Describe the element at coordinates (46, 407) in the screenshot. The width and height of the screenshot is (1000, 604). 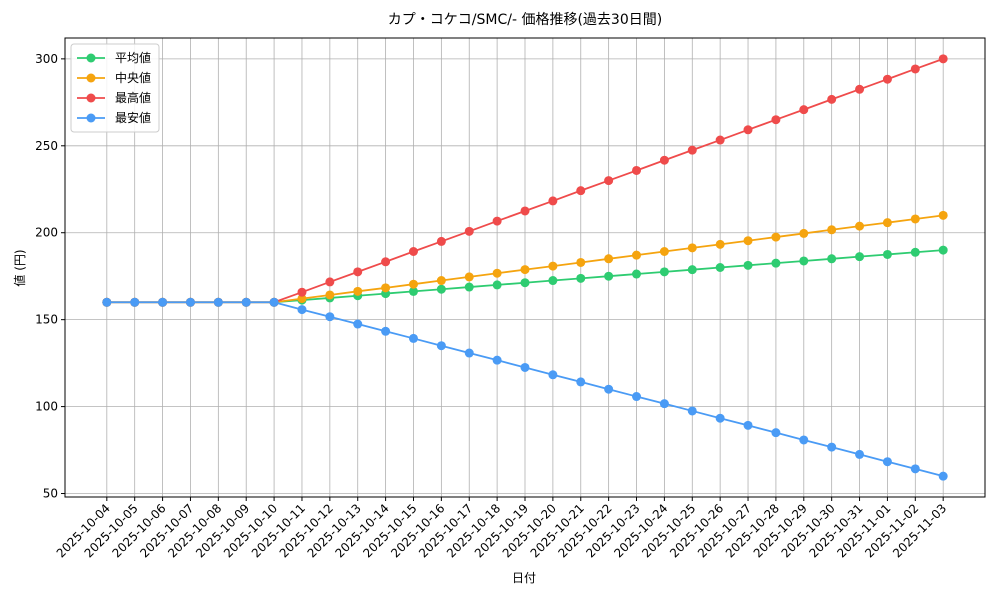
I see `y-tick-label: 100` at that location.